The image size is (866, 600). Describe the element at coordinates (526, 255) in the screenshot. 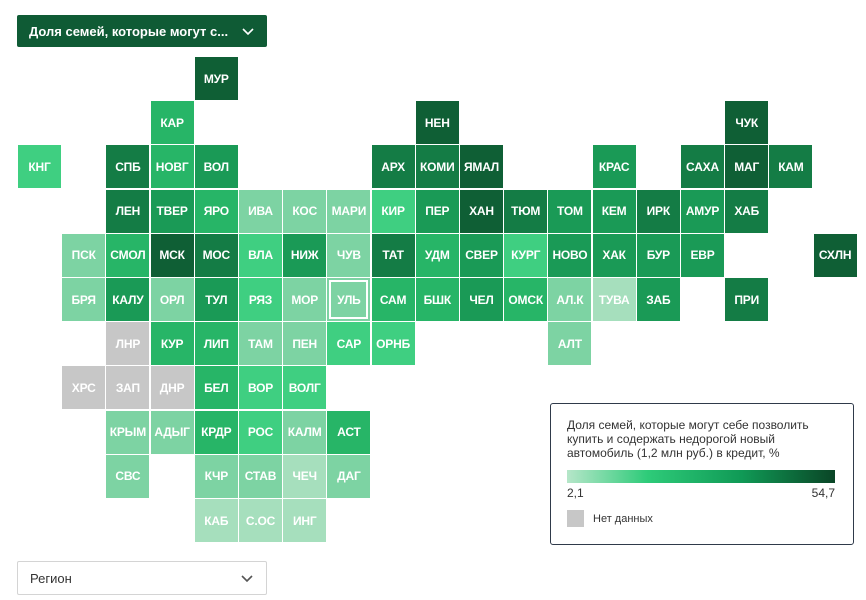

I see `region-tile: КУРГ` at that location.